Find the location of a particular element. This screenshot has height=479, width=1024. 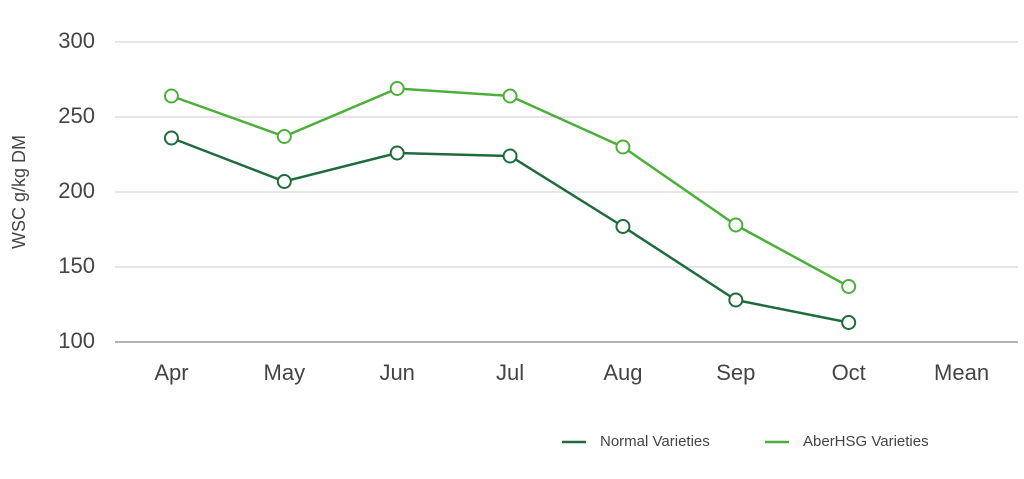

legend-label: Normal Varieties is located at coordinates (655, 441).